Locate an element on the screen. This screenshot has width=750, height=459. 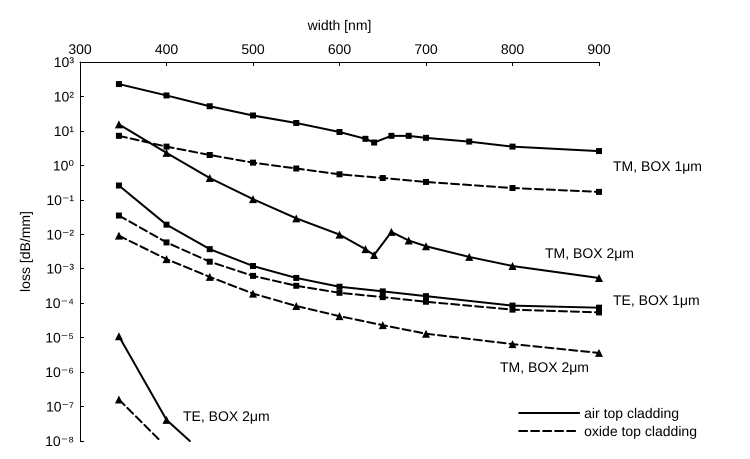
x-tick-label: 500 is located at coordinates (253, 49).